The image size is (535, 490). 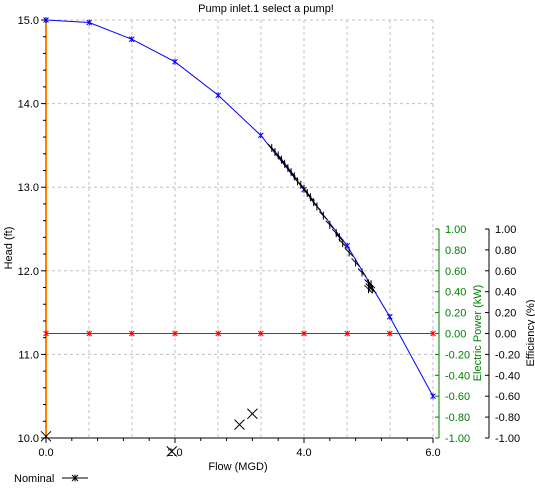 I want to click on legend: Nominal, so click(x=51, y=479).